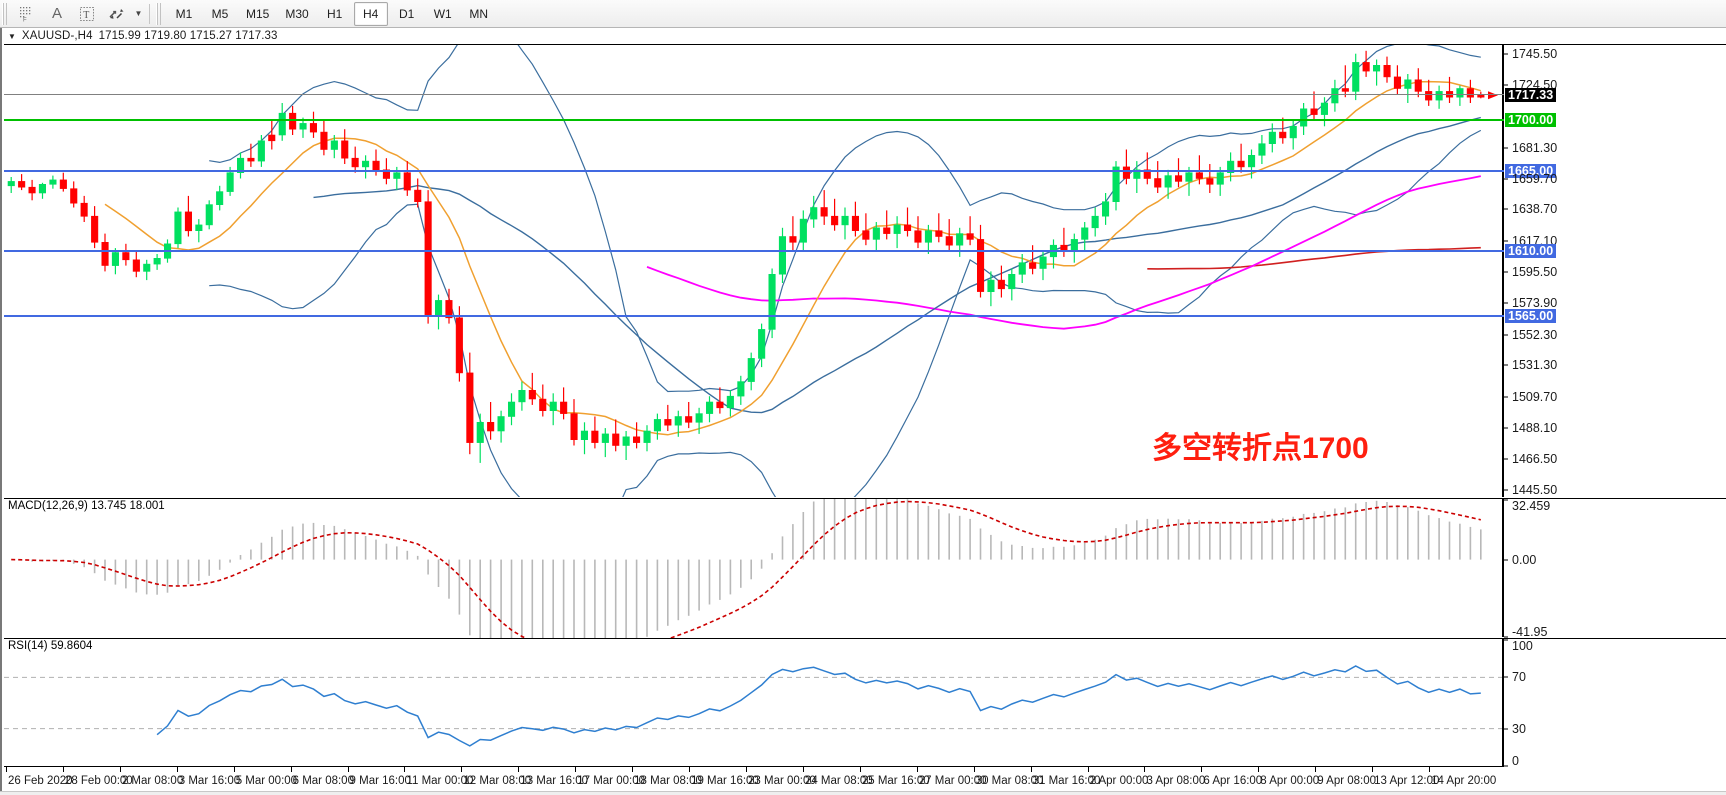 The image size is (1726, 795). I want to click on macd-axis: 32.459 0.00 -41.95, so click(1614, 568).